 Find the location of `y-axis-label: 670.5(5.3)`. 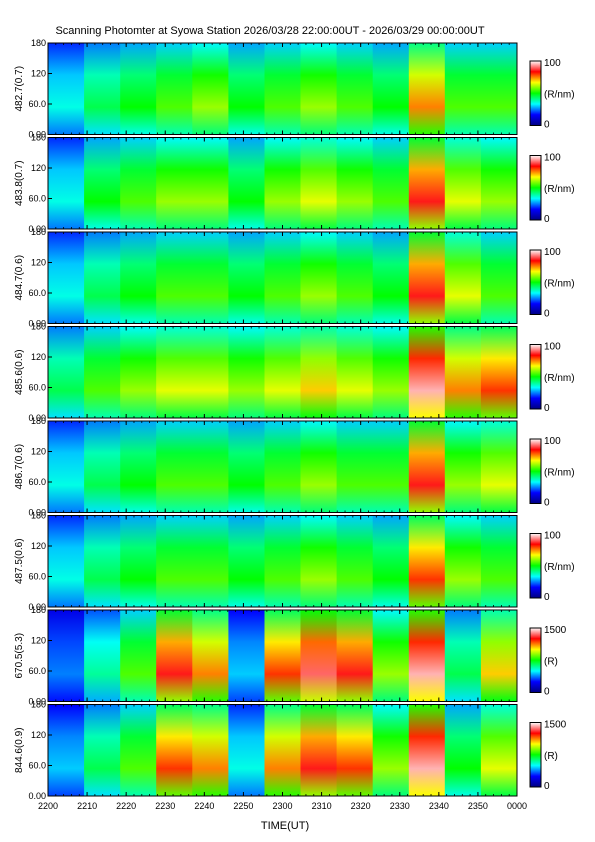

y-axis-label: 670.5(5.3) is located at coordinates (19, 656).